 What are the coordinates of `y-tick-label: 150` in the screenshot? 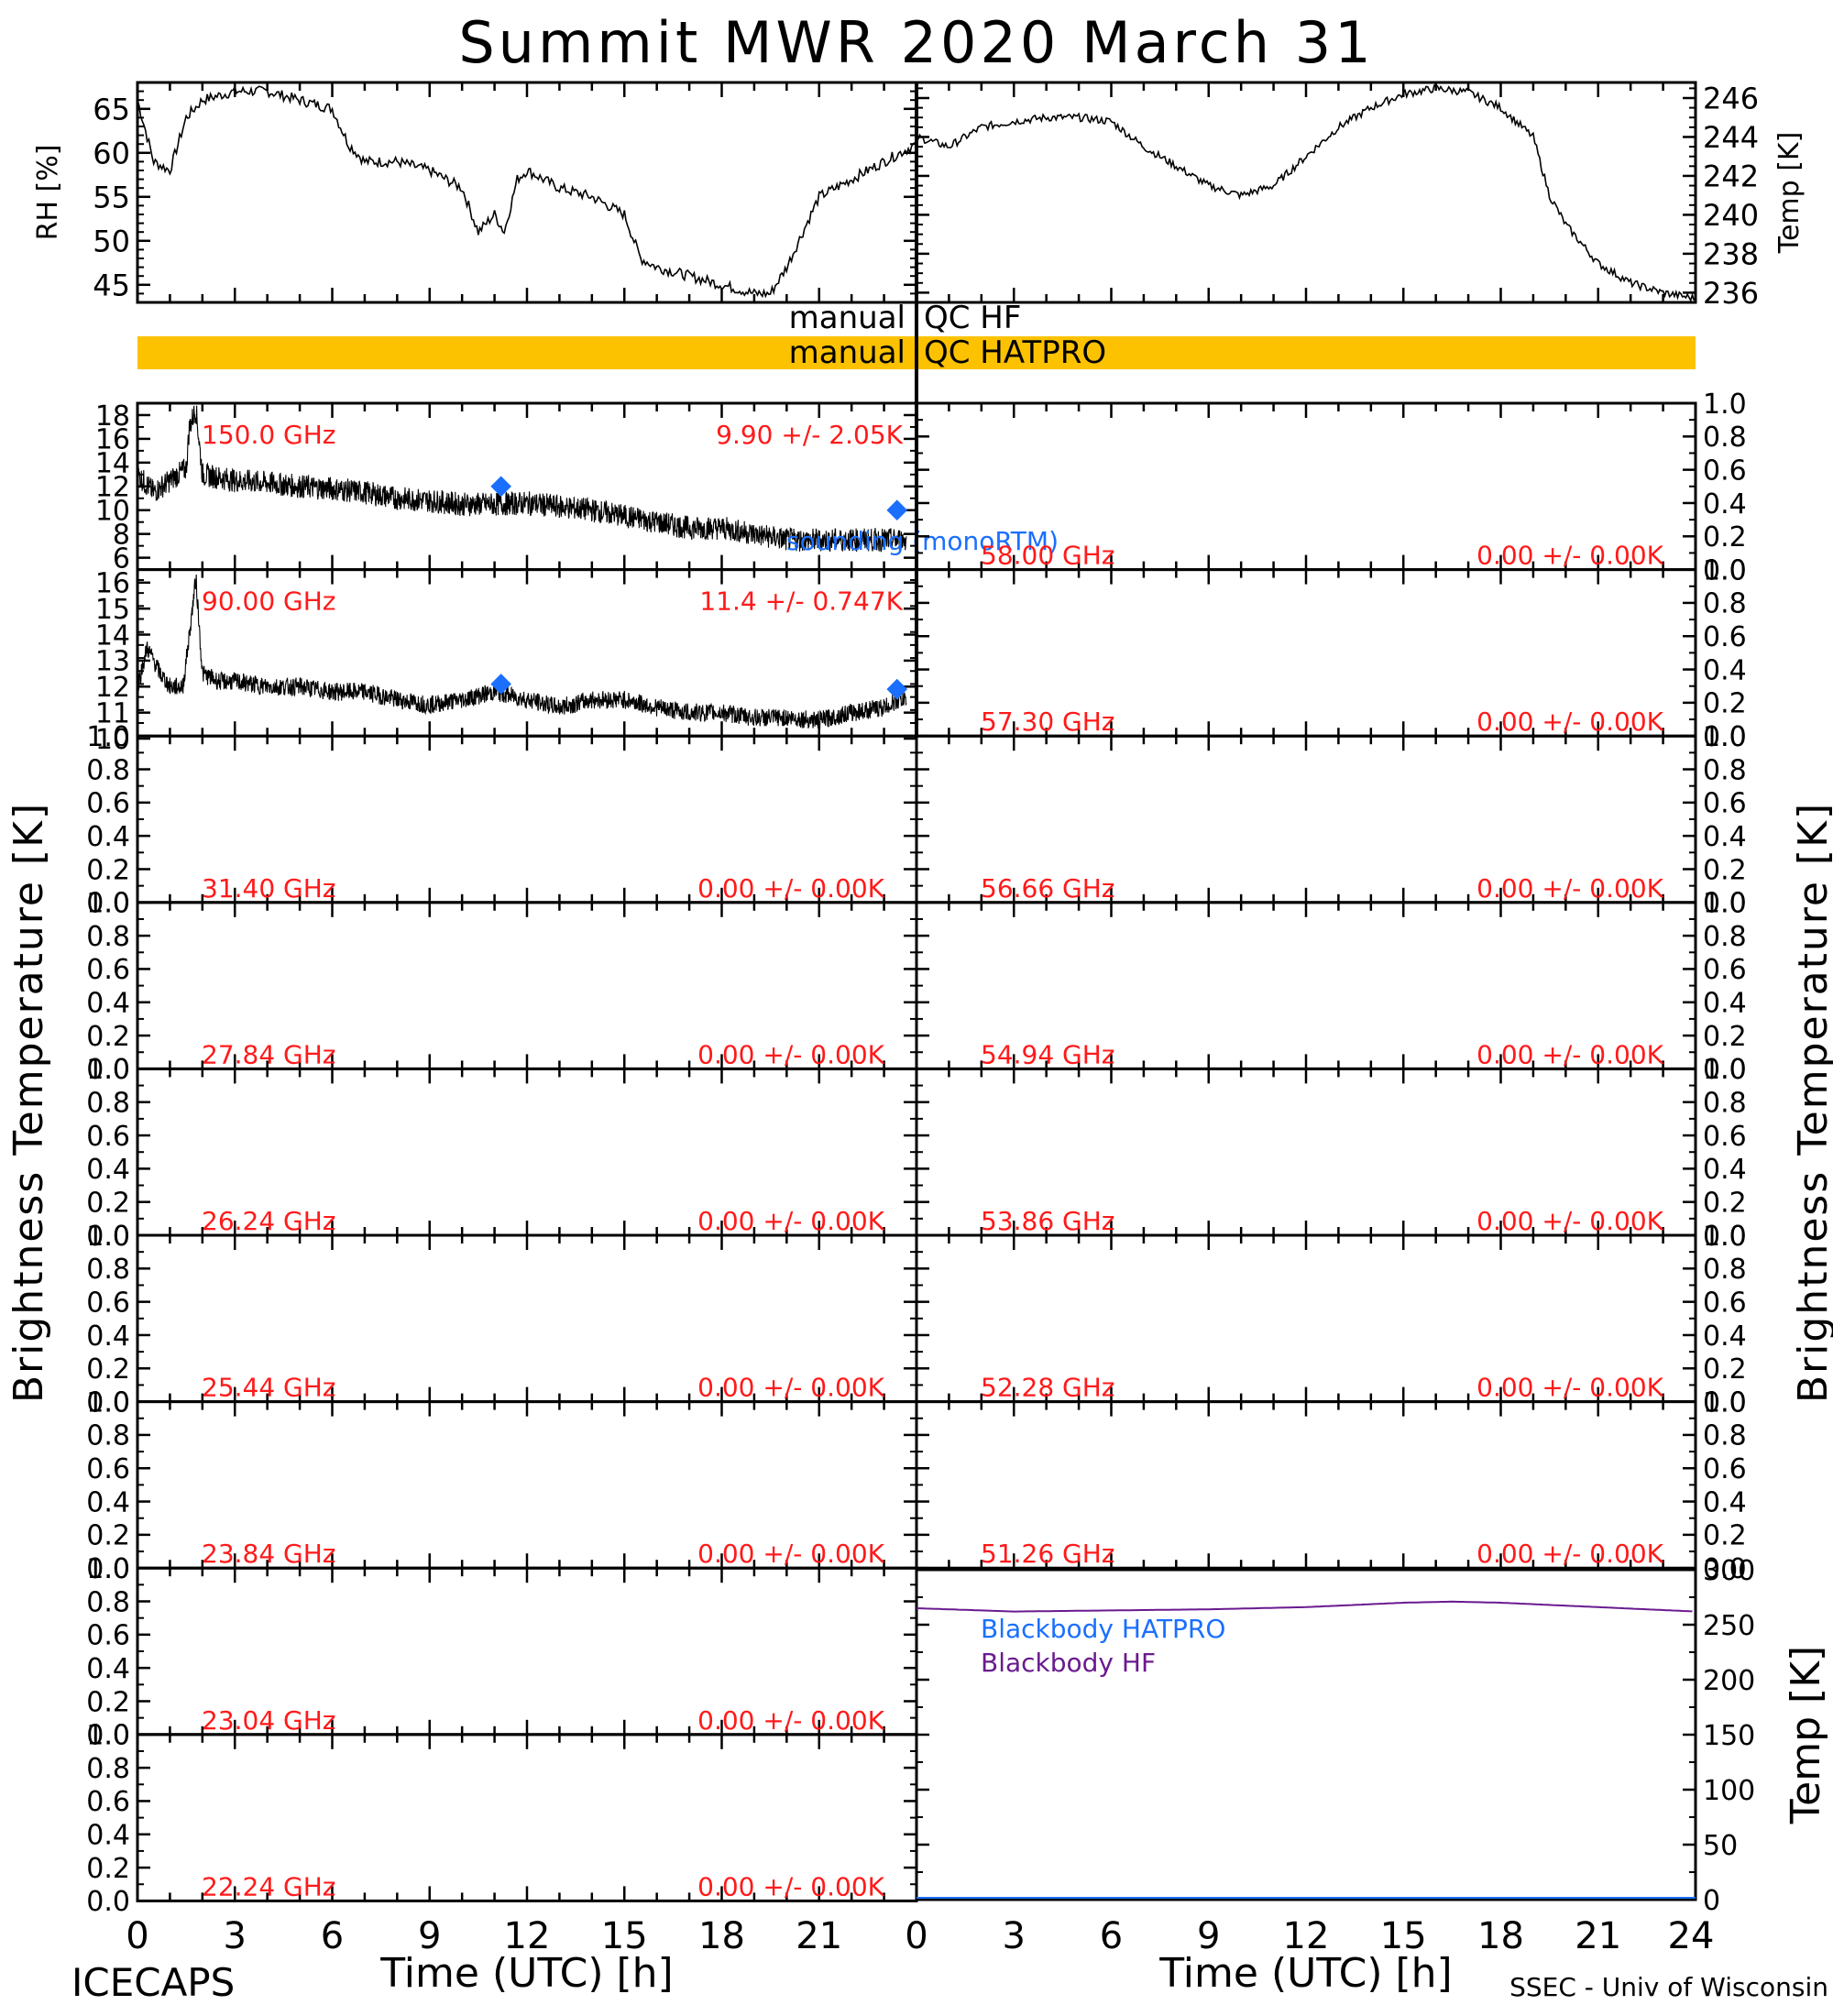 It's located at (1729, 1736).